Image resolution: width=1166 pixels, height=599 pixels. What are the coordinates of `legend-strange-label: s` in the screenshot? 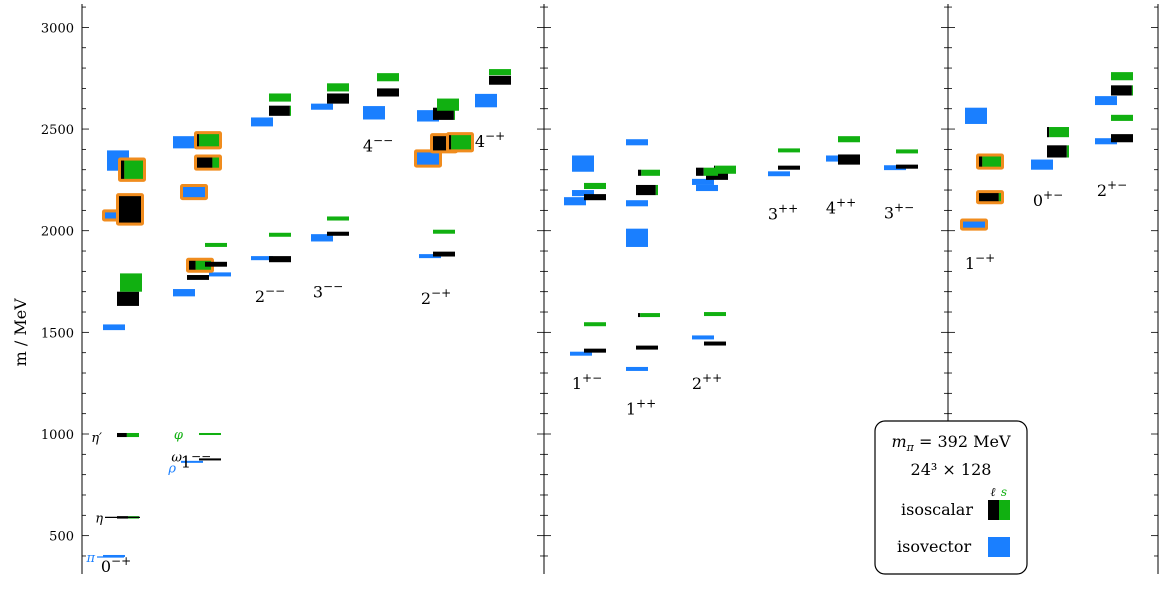 It's located at (1004, 492).